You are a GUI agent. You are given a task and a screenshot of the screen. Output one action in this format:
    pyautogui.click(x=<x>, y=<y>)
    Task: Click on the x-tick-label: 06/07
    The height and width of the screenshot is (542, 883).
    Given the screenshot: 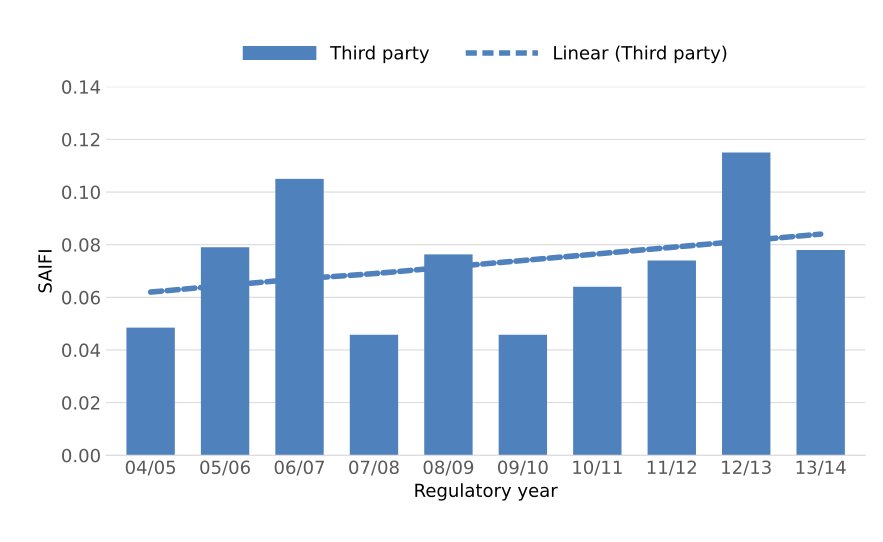 What is the action you would take?
    pyautogui.click(x=299, y=468)
    